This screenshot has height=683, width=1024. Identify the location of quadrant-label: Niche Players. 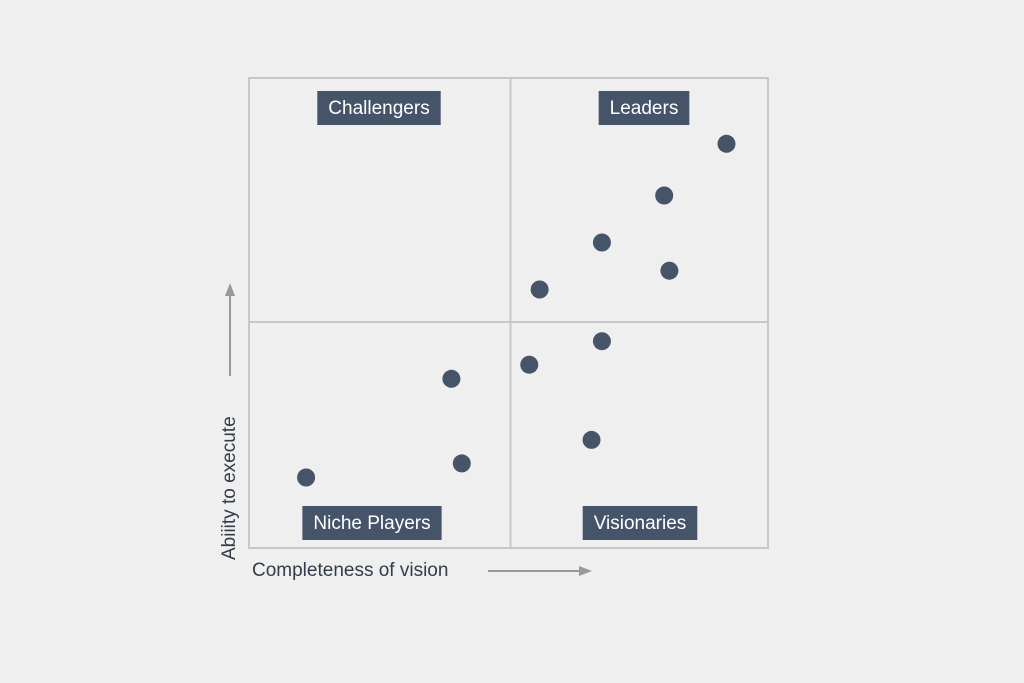
(371, 523).